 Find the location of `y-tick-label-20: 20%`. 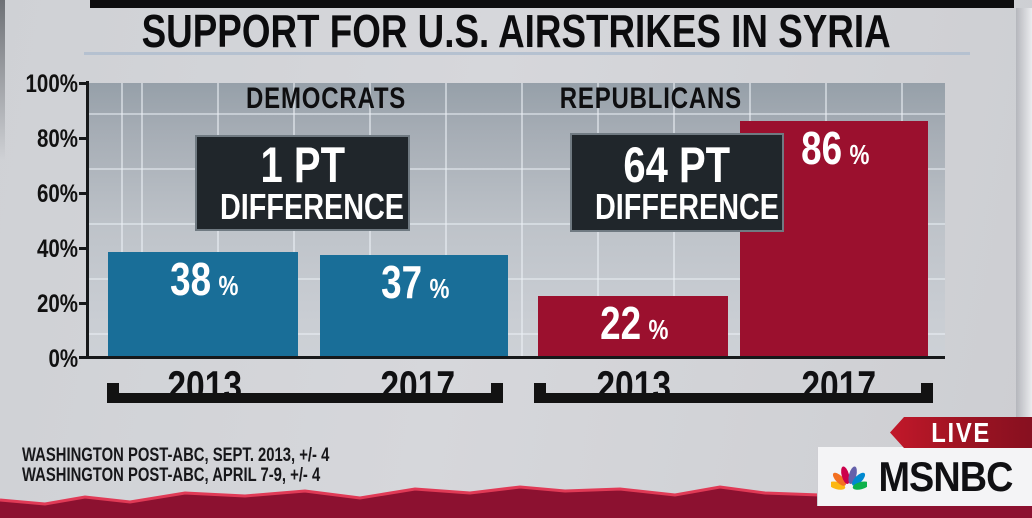

y-tick-label-20: 20% is located at coordinates (57, 304).